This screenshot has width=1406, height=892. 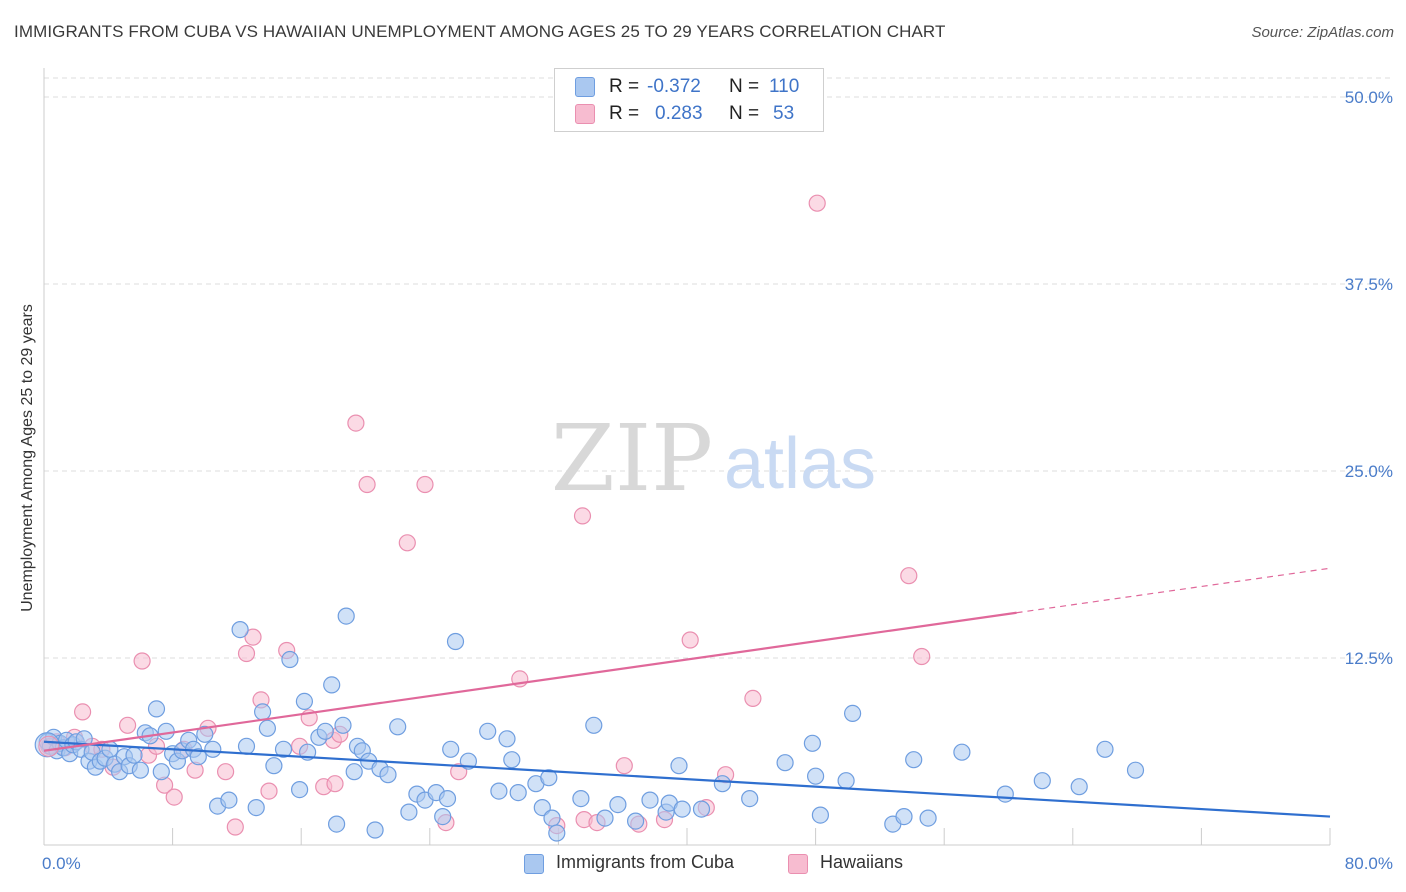 I want to click on trend-line-hawaiians-projection, so click(x=1173, y=590).